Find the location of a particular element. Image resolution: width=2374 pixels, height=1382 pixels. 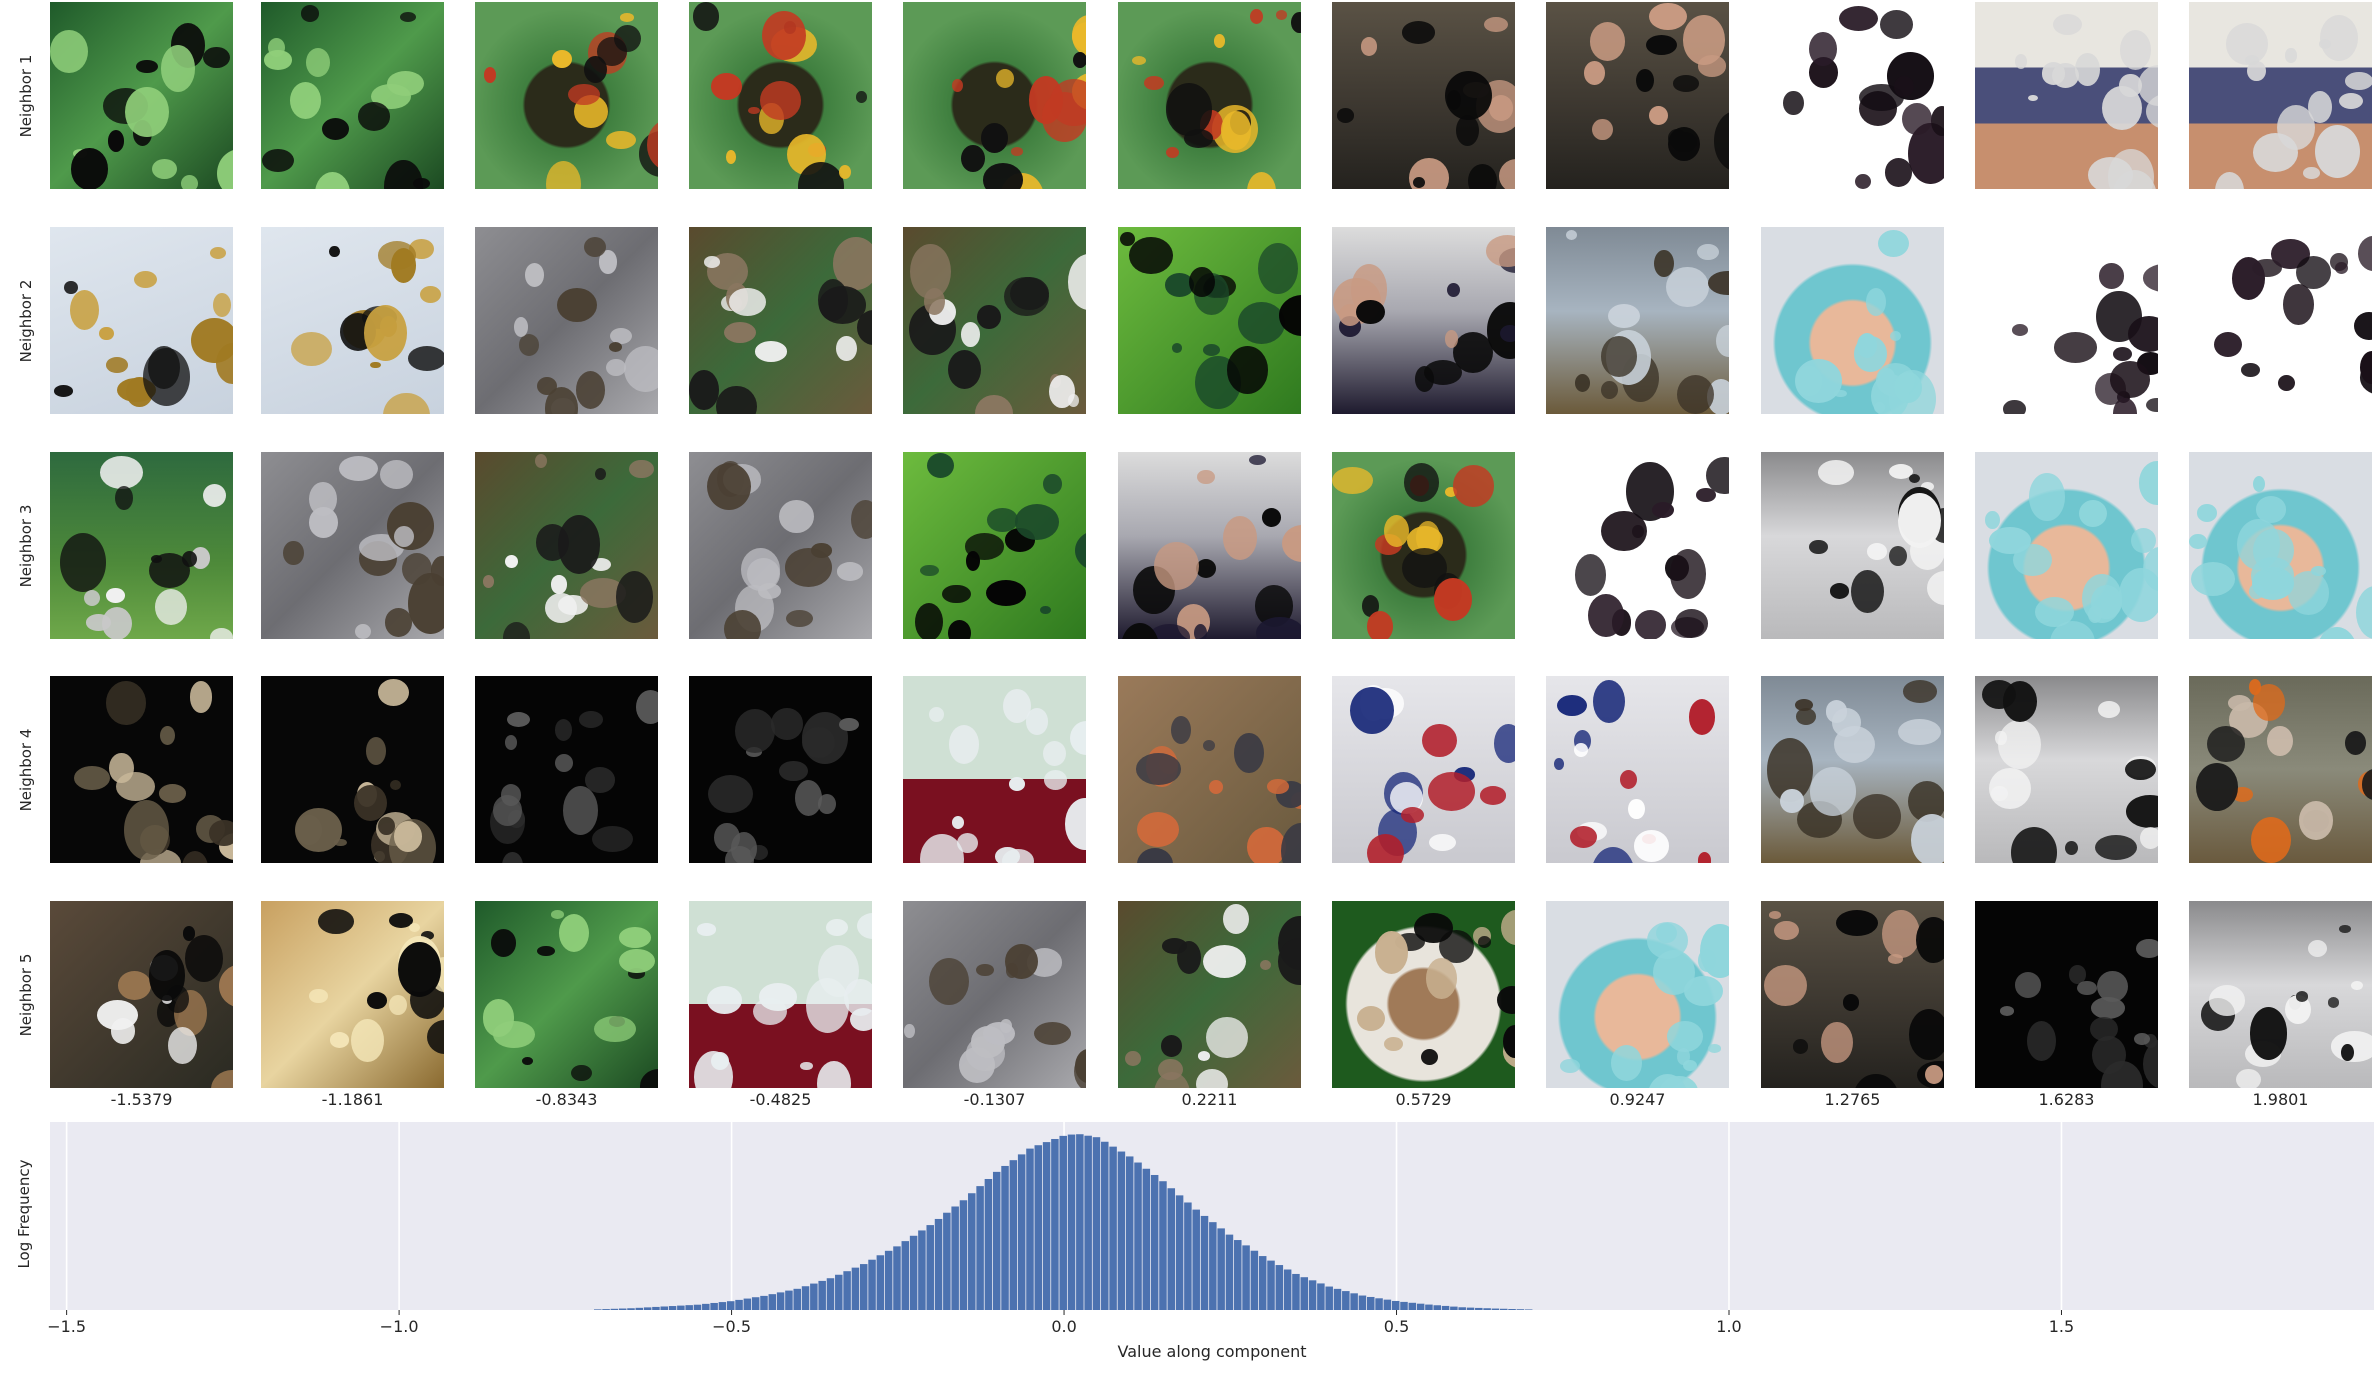

person-skirt-thumbnail is located at coordinates (2066, 95).